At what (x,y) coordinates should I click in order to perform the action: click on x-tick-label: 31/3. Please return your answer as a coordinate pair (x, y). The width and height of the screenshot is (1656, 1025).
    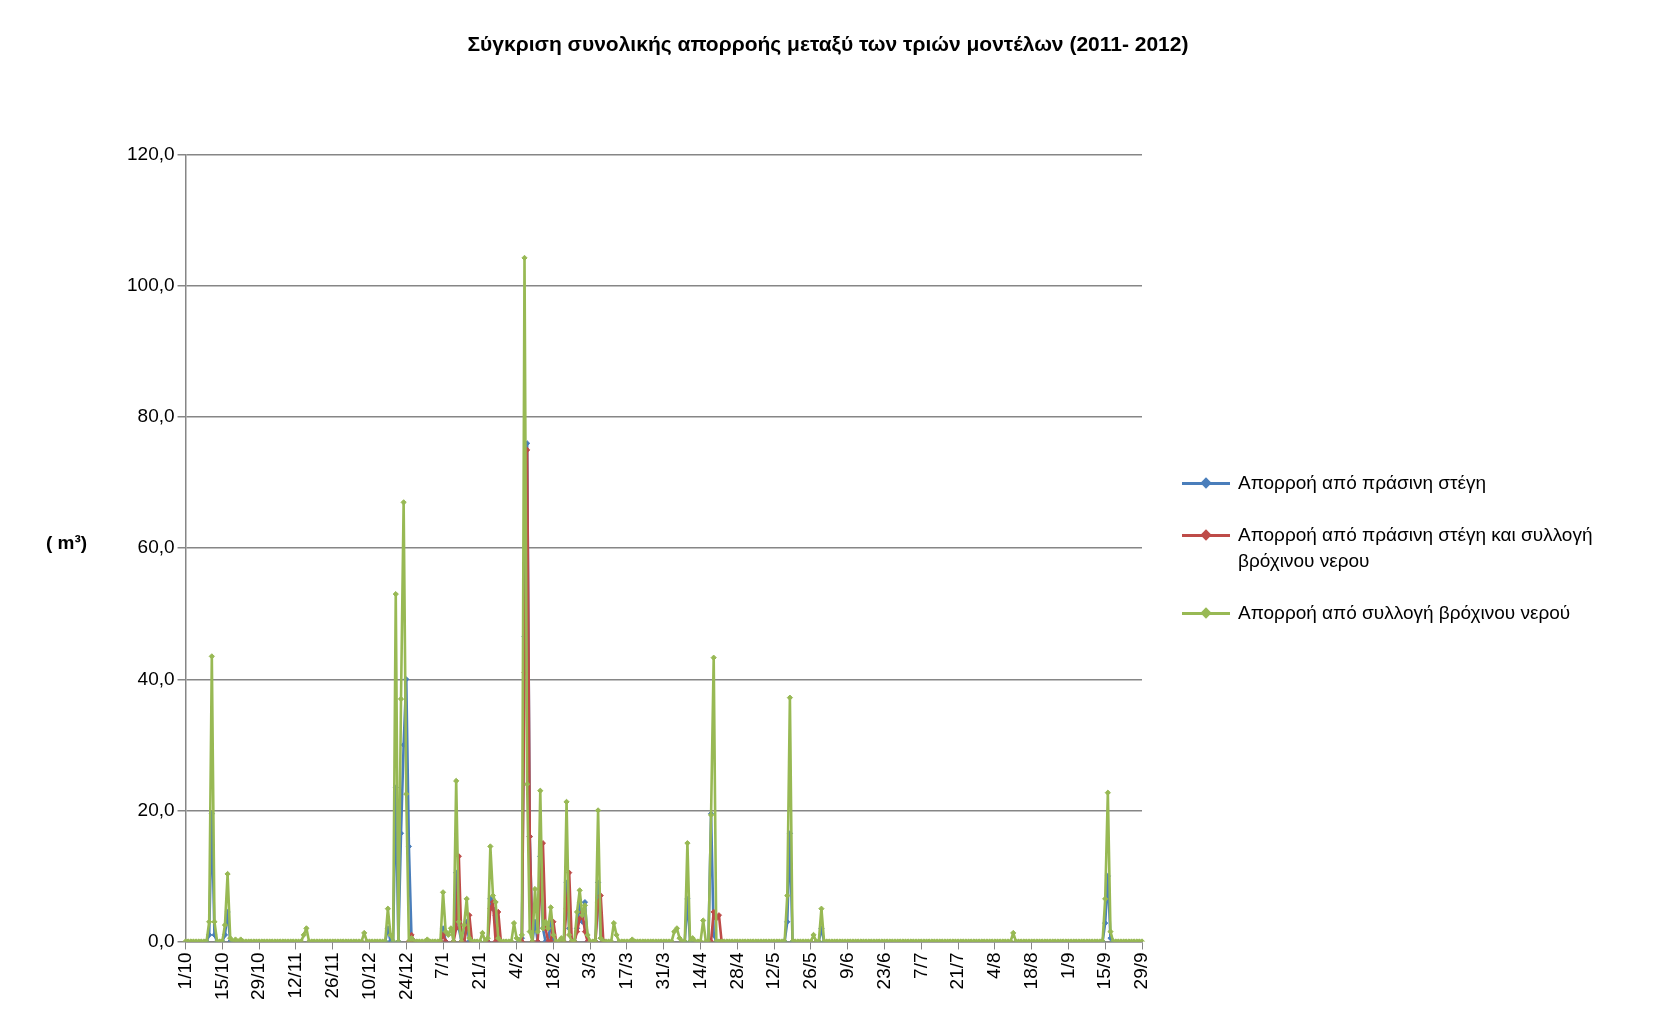
    Looking at the image, I should click on (663, 971).